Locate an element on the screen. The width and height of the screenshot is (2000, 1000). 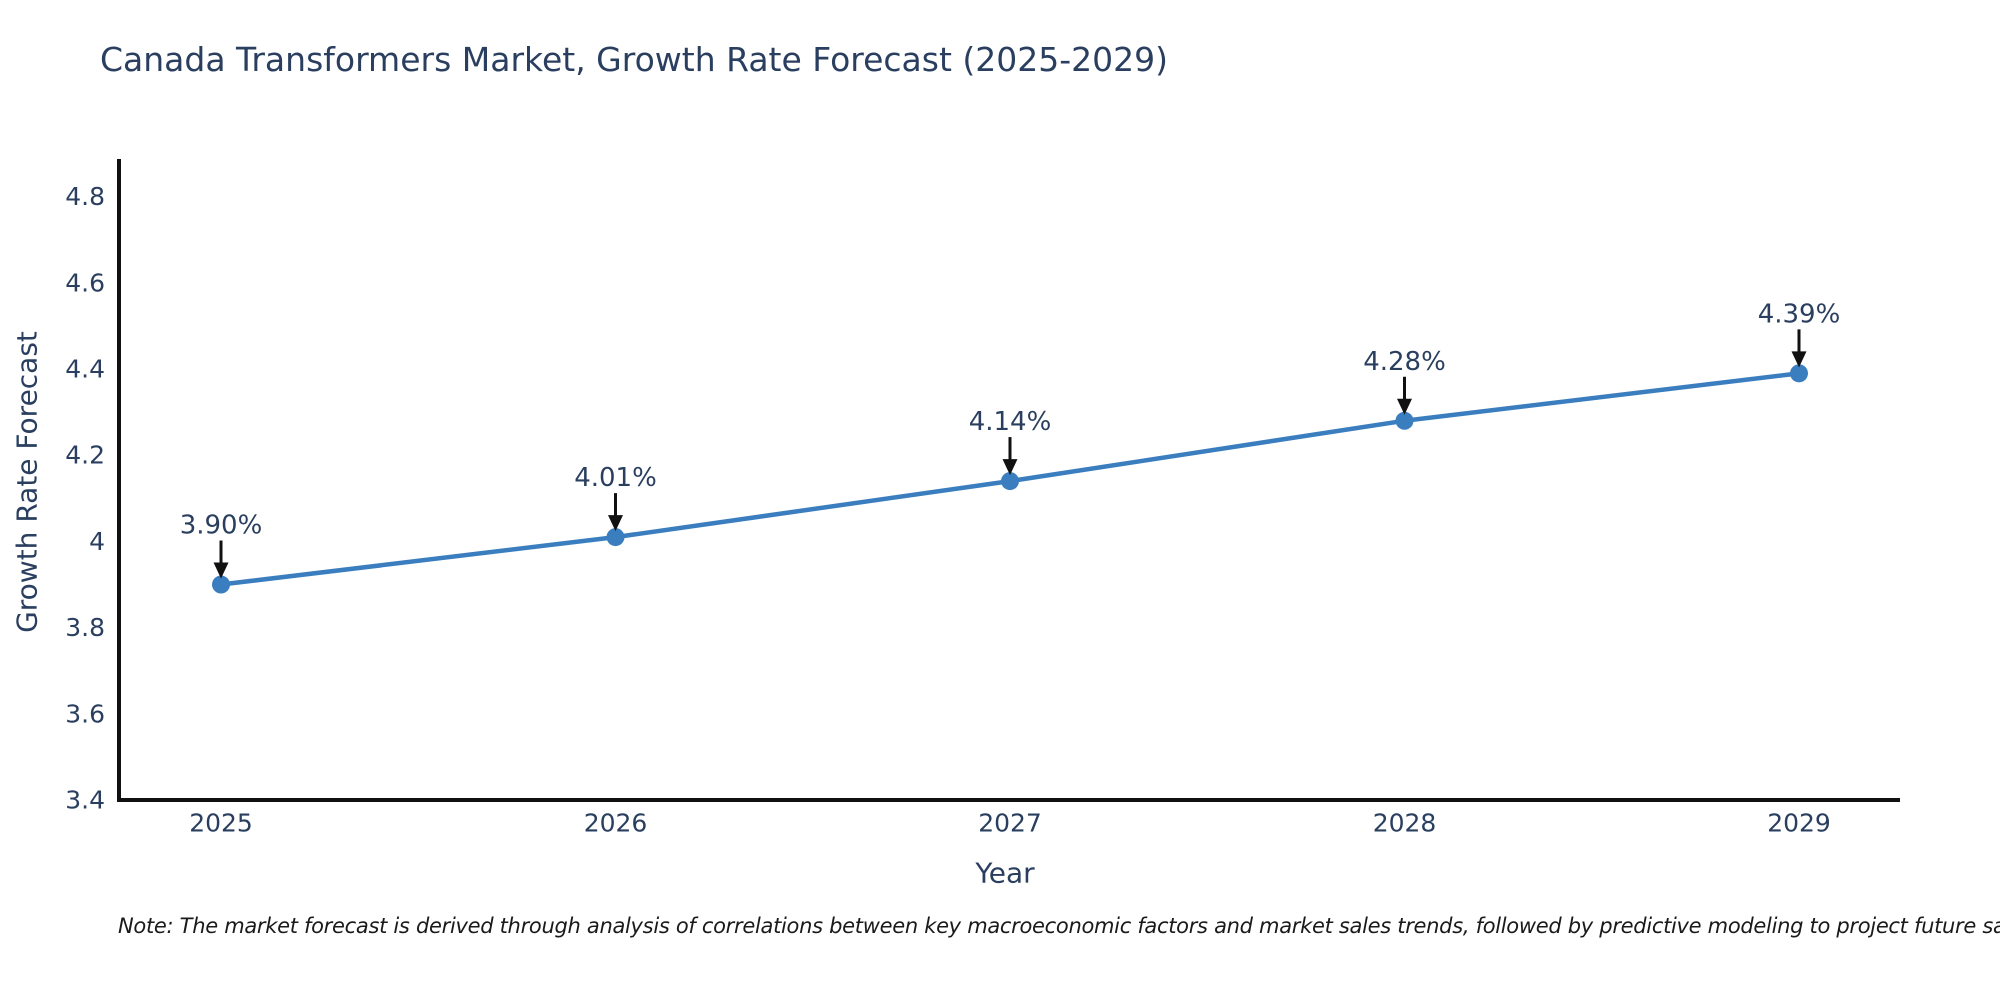
y-tick-label: 3.8 is located at coordinates (85, 627).